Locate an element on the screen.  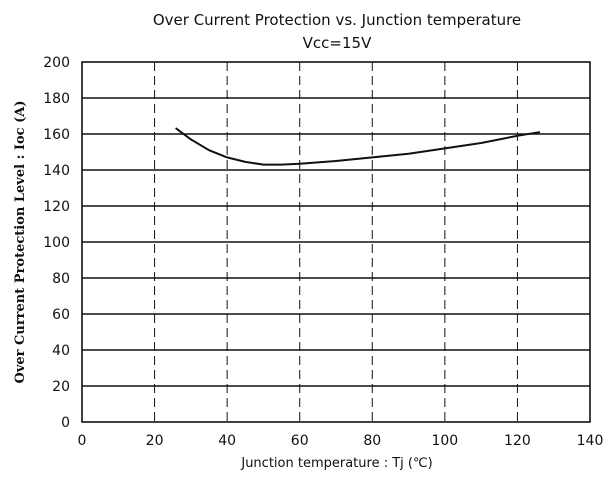
x-axis-label: Junction temperature : Tj (℃) is located at coordinates (336, 463).